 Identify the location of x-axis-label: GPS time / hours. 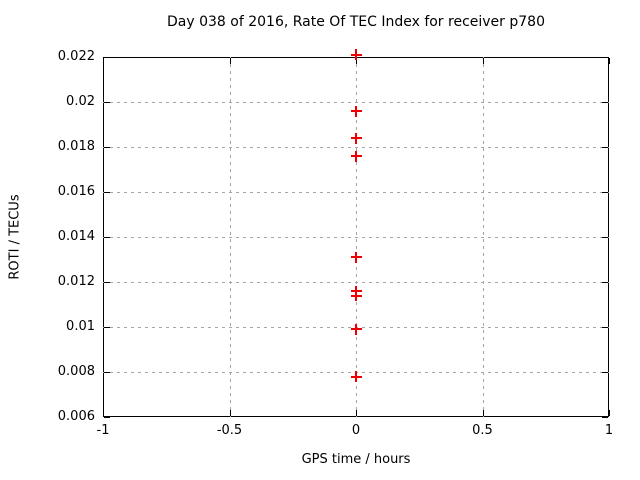
(356, 459).